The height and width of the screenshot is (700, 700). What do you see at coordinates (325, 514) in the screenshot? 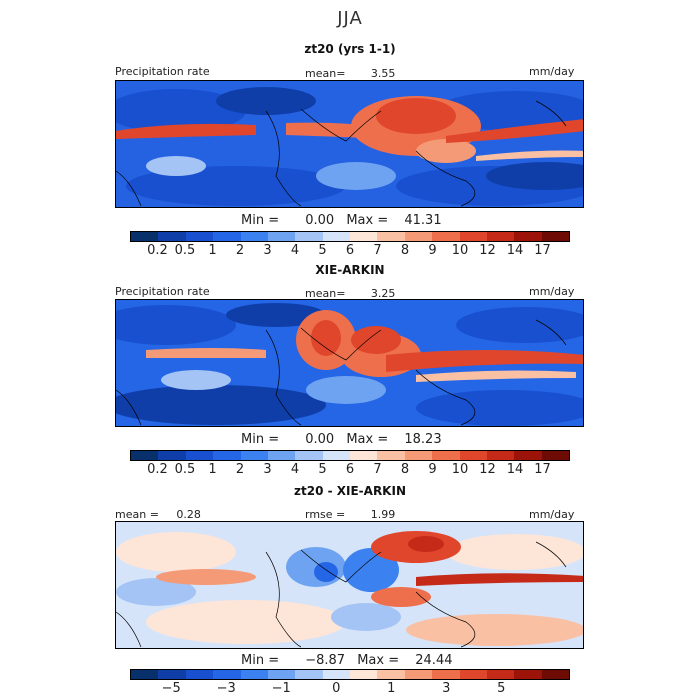
I see `panel-3-rmse-label: rmse =` at bounding box center [325, 514].